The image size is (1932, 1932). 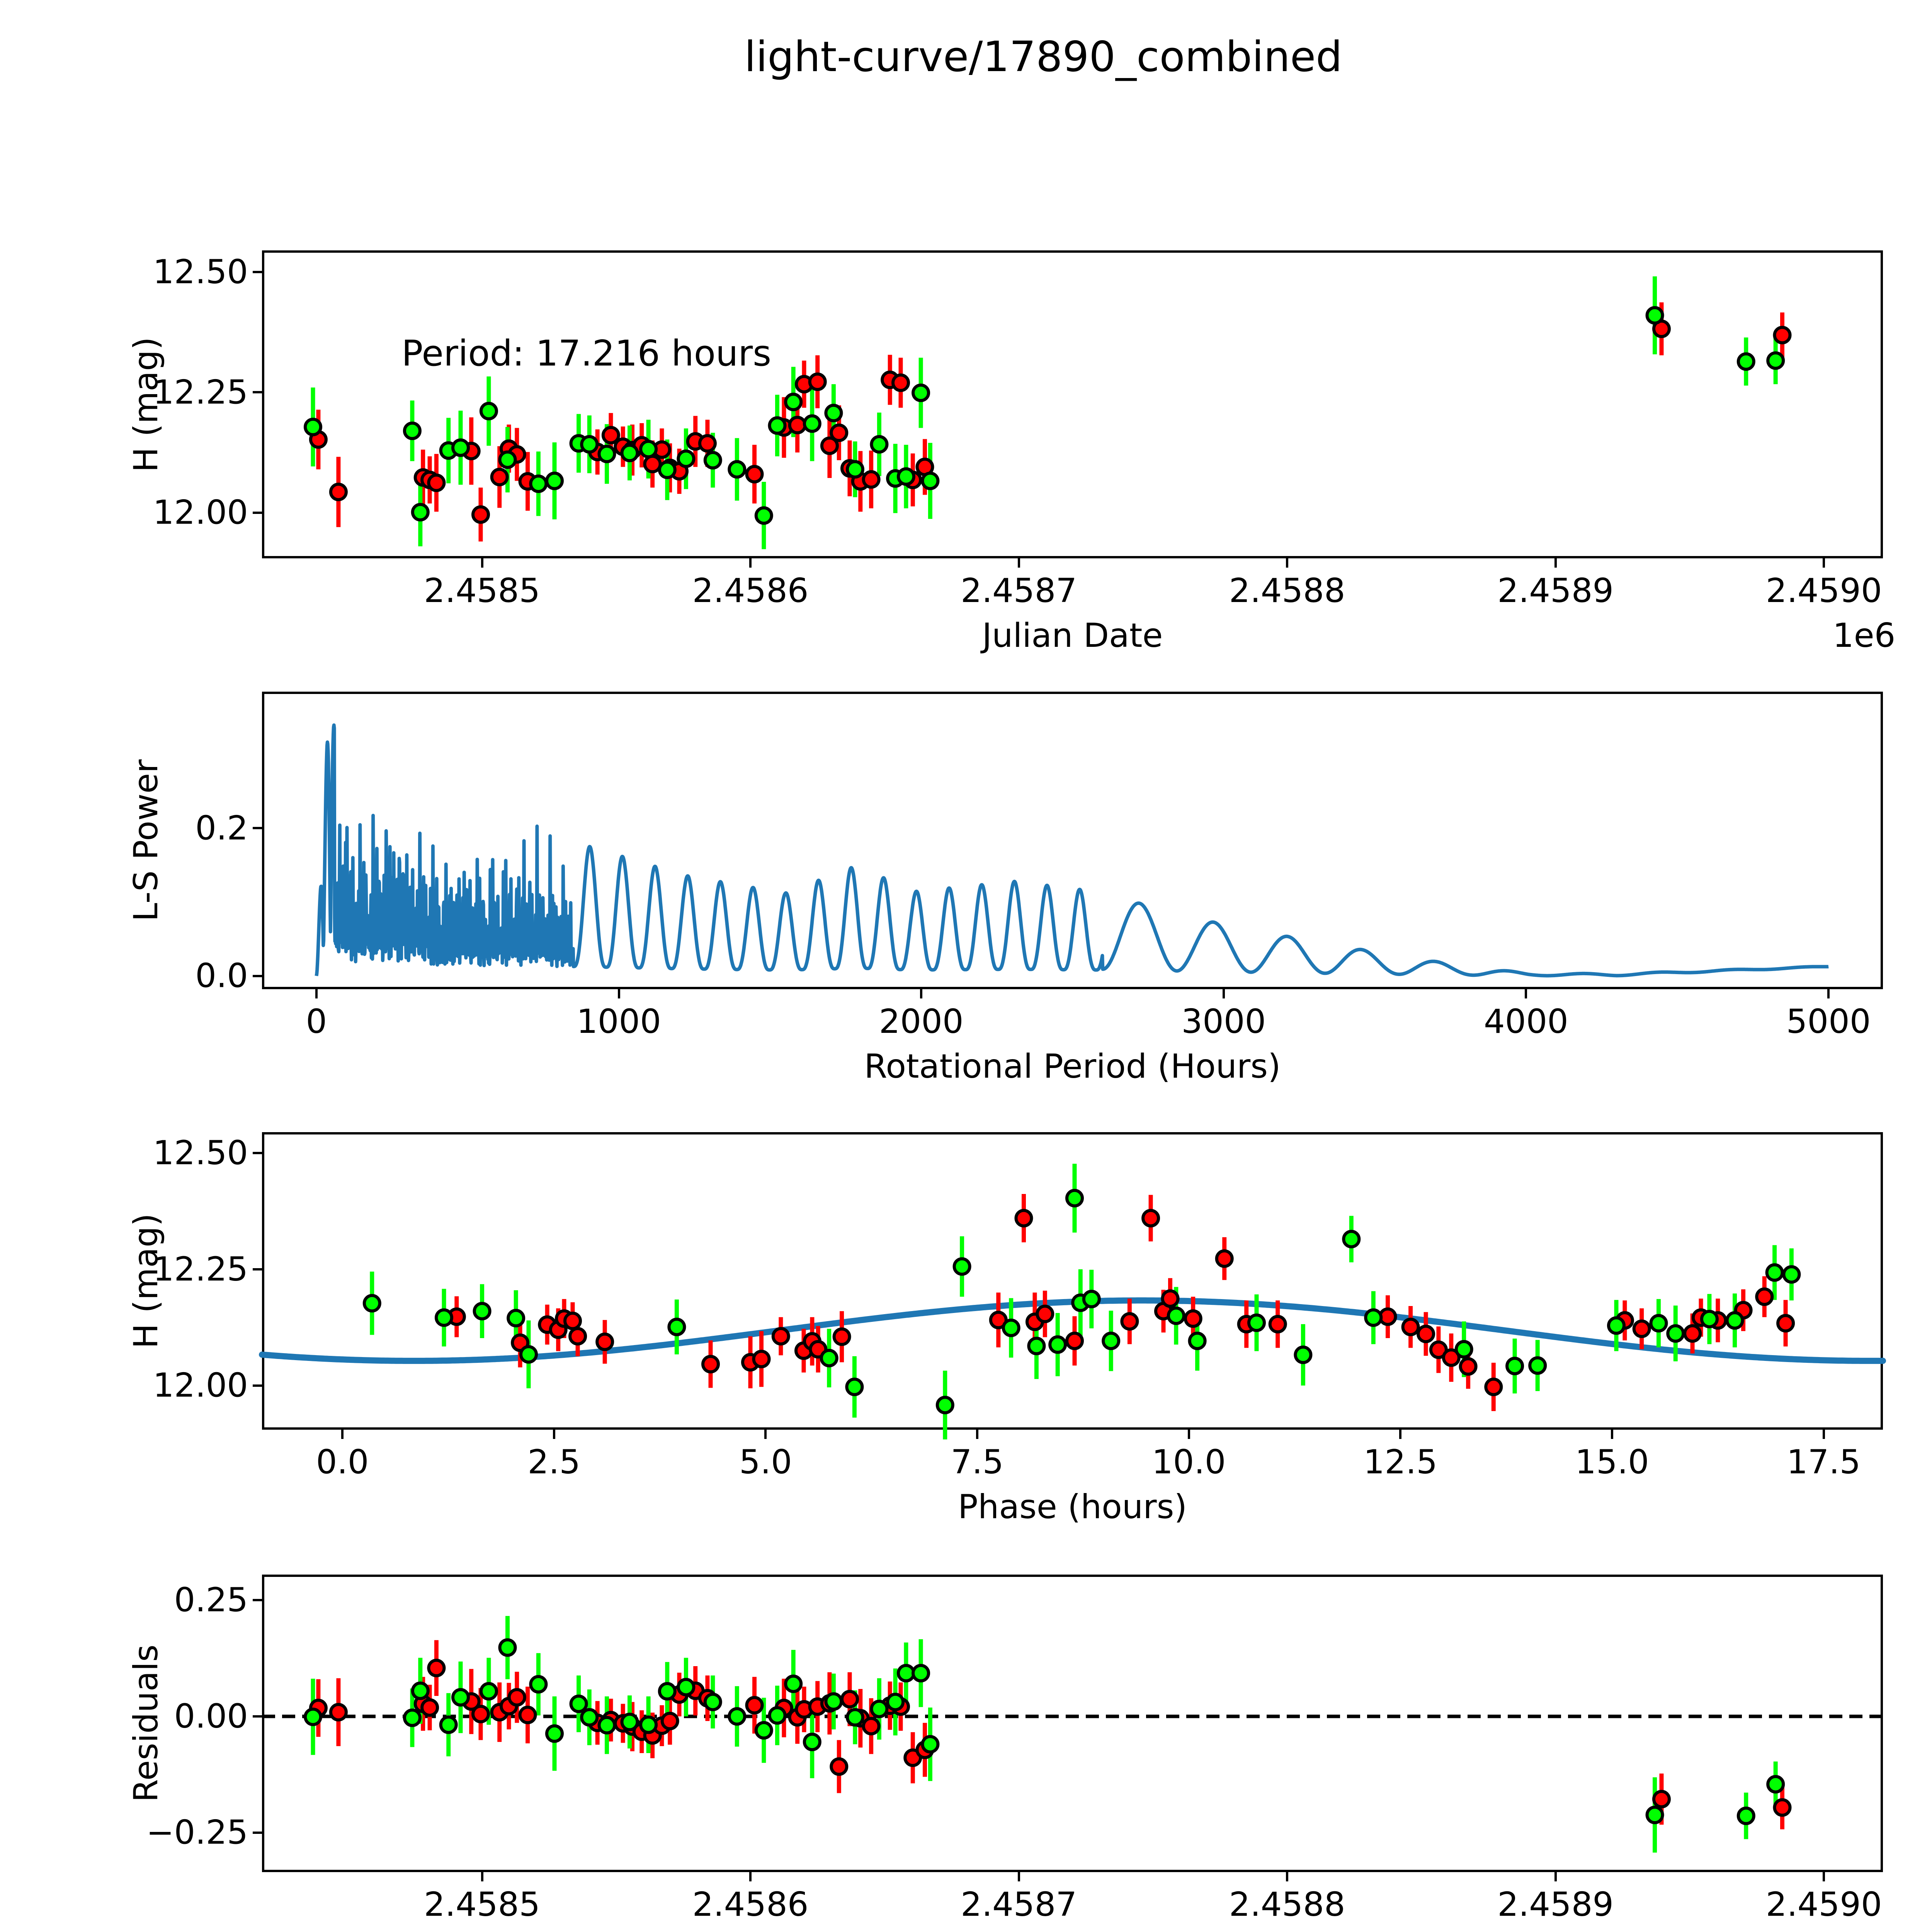 I want to click on panel-phase-folded-yticklabel: 12.25, so click(x=200, y=1269).